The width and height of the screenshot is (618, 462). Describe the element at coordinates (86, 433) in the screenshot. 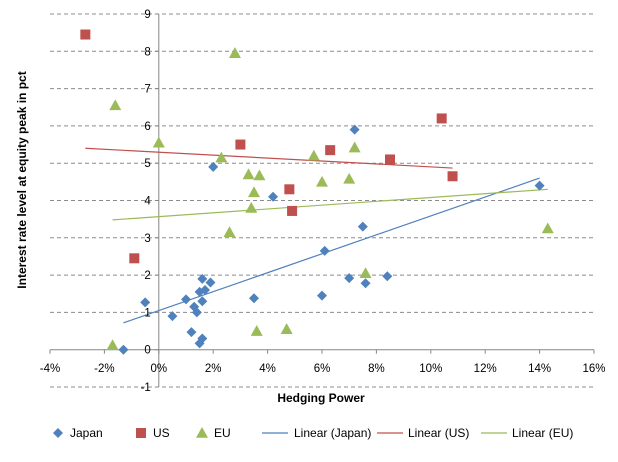

I see `legend-japan-label: Japan` at that location.